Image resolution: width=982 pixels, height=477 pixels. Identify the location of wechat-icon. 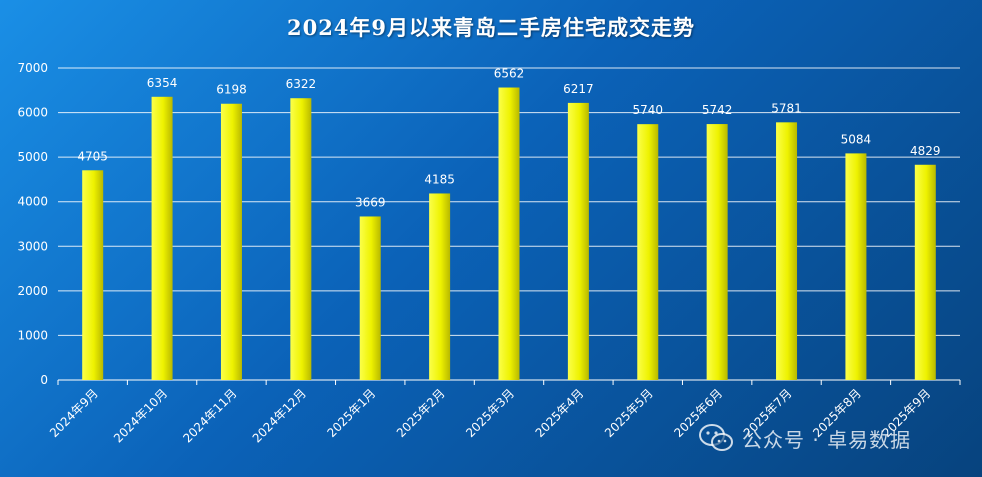
(716, 437).